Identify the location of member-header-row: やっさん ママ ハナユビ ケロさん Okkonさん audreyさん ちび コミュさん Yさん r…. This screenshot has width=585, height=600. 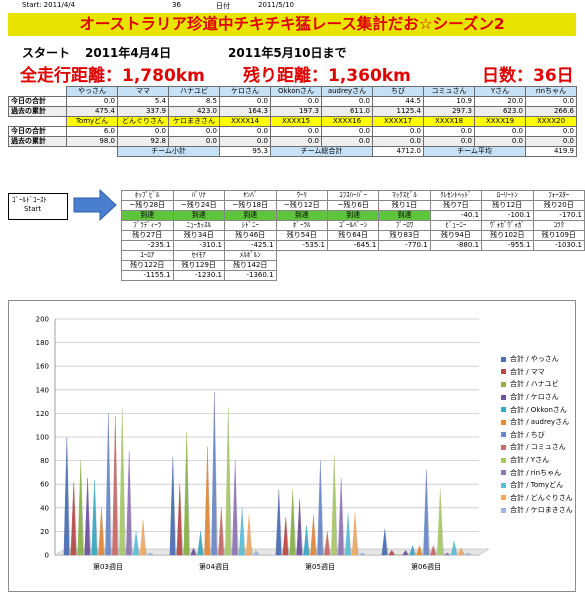
(293, 91).